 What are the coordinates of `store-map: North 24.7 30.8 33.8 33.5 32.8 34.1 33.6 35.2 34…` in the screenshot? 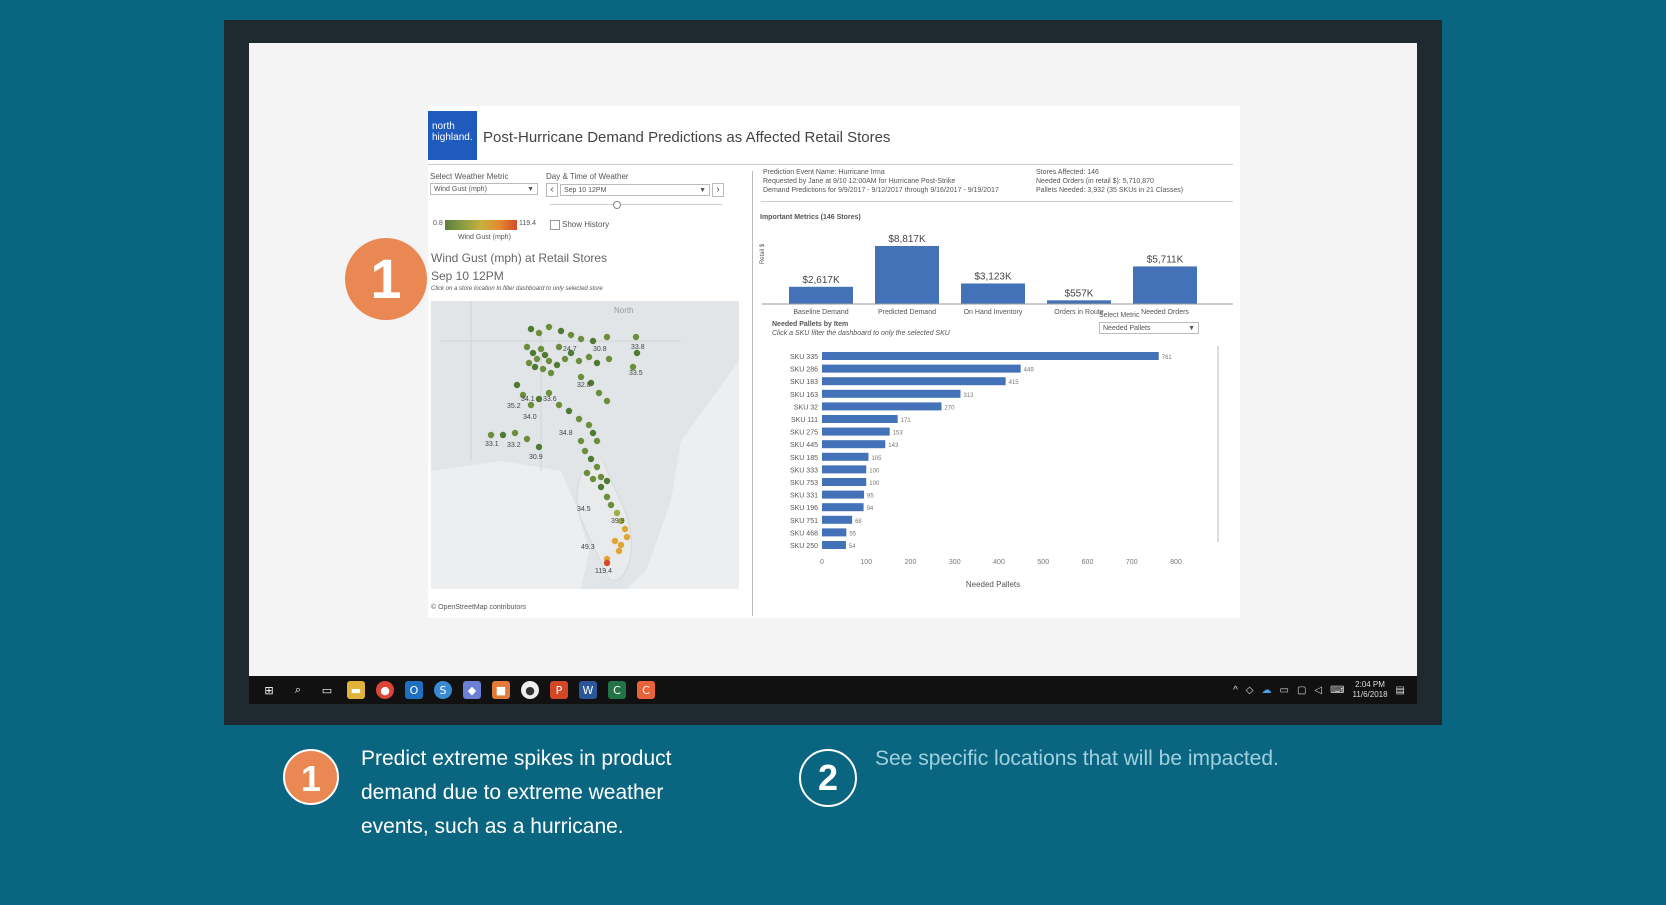 It's located at (585, 445).